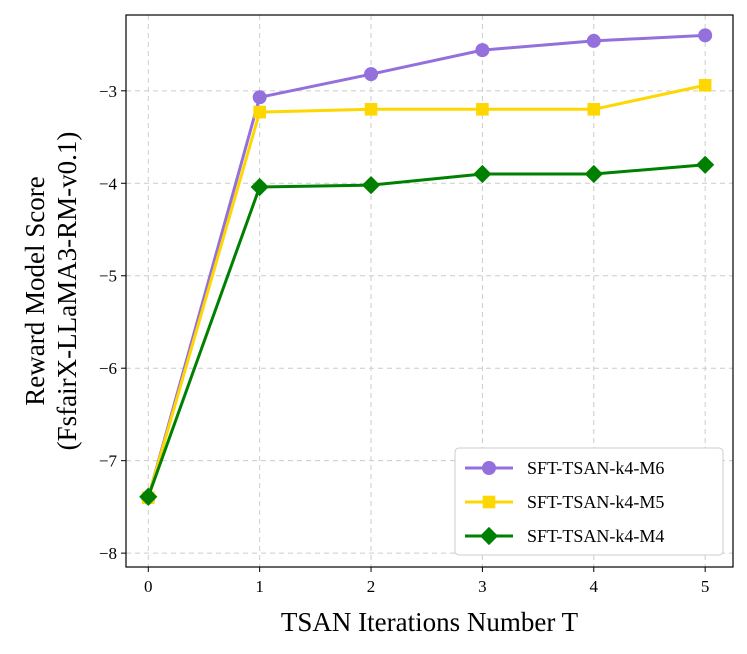  I want to click on legend-marker-square, so click(489, 502).